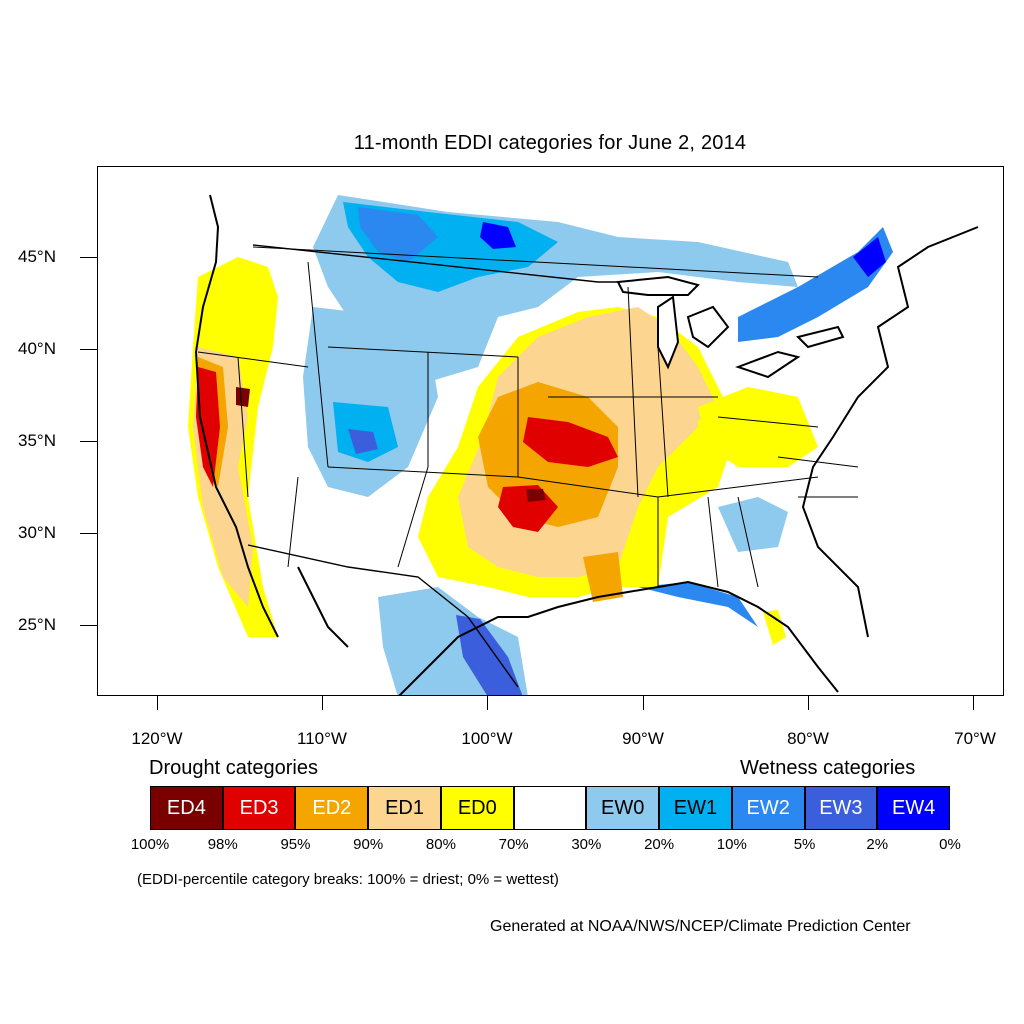  What do you see at coordinates (332, 808) in the screenshot?
I see `legend-swatch-ed2: ED2` at bounding box center [332, 808].